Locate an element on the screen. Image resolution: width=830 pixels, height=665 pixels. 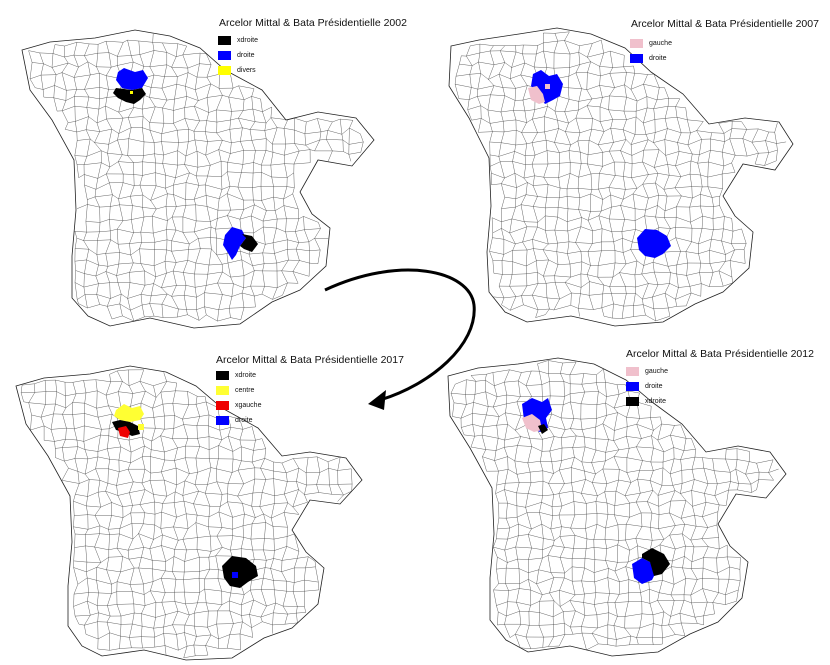
legend-label: divers is located at coordinates (246, 70).